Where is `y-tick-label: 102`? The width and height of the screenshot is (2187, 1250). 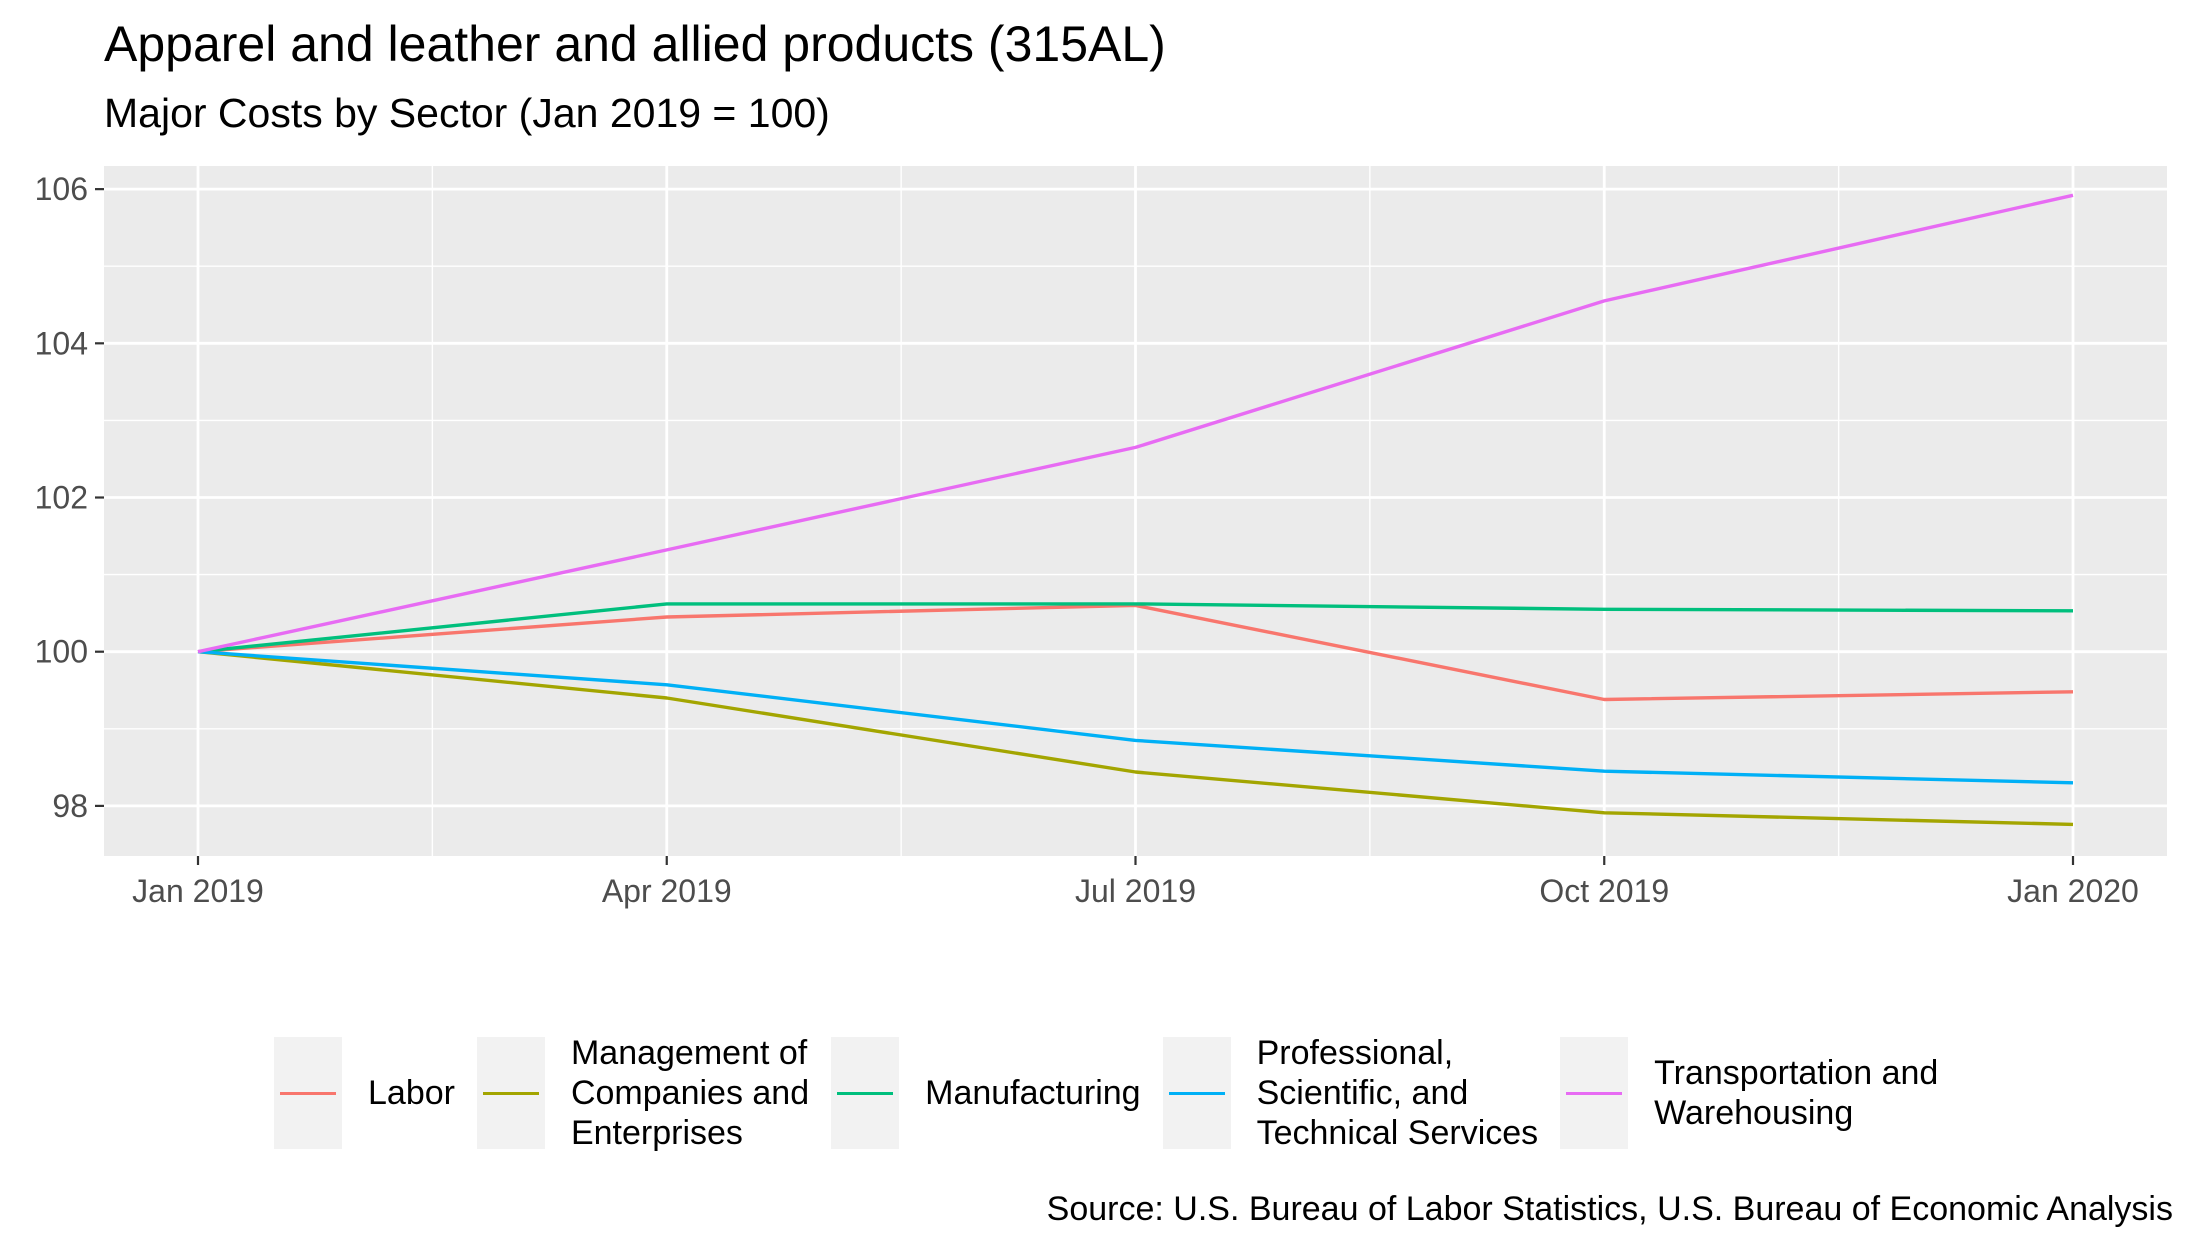
y-tick-label: 102 is located at coordinates (61, 498).